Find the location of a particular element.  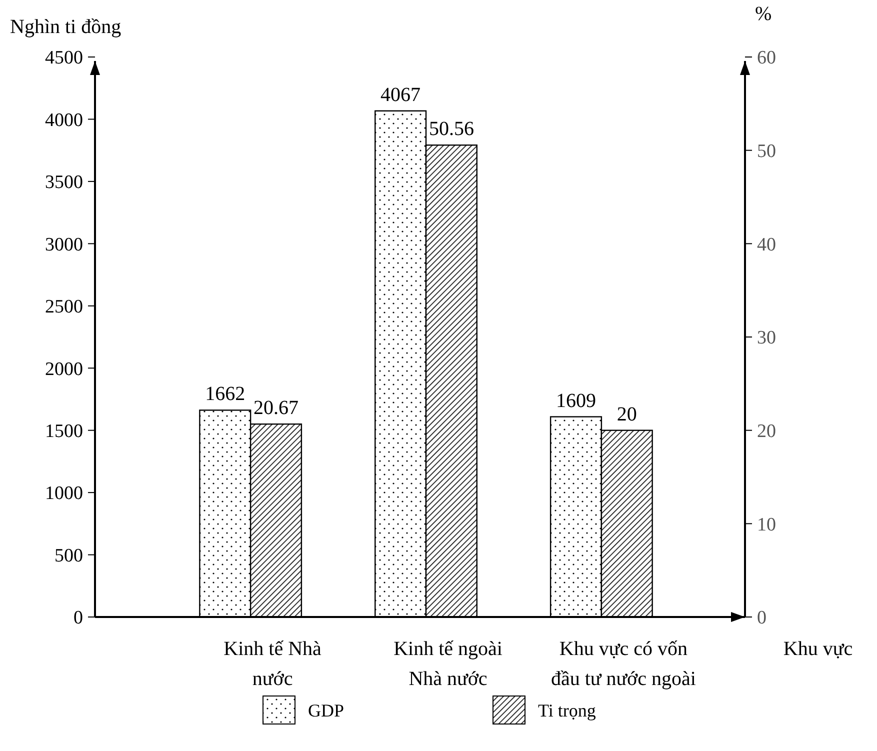

y-tick-label: 2000 is located at coordinates (64, 369).